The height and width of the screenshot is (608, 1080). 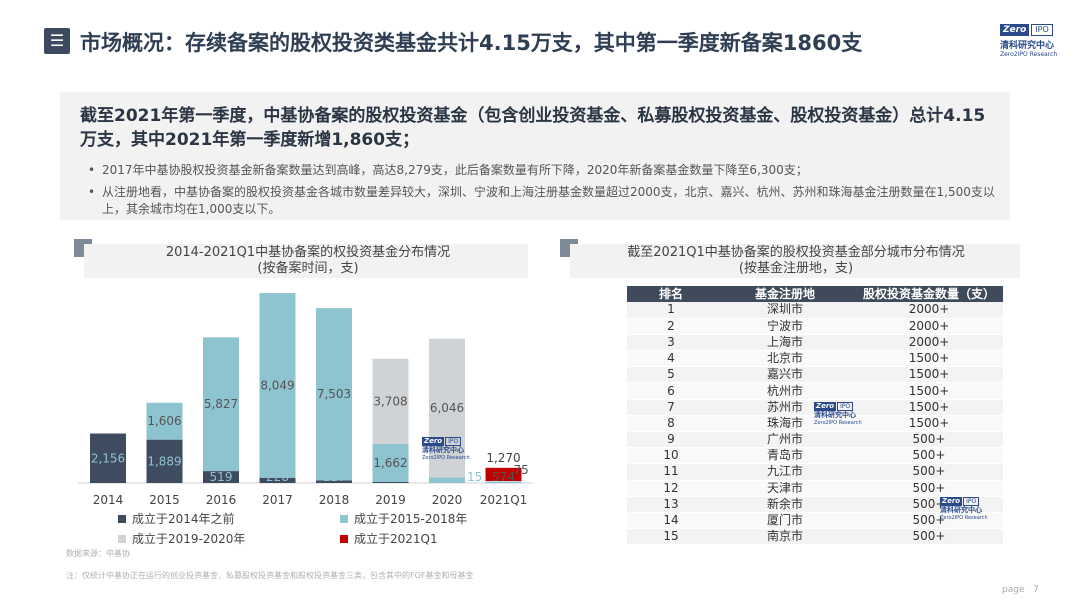 I want to click on table-row: 10 青岛市 500+, so click(x=815, y=456).